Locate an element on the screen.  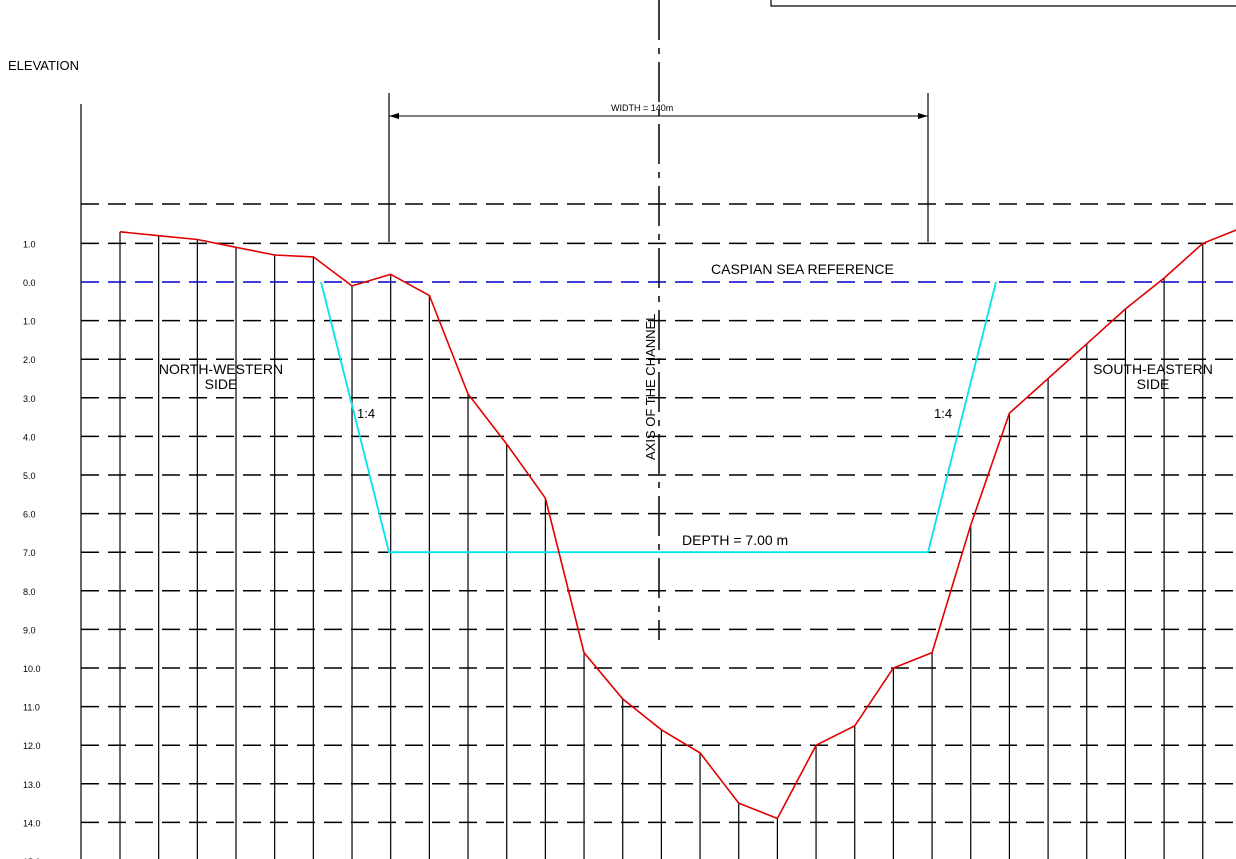
elevation-tick-label: 12.0 is located at coordinates (32, 746).